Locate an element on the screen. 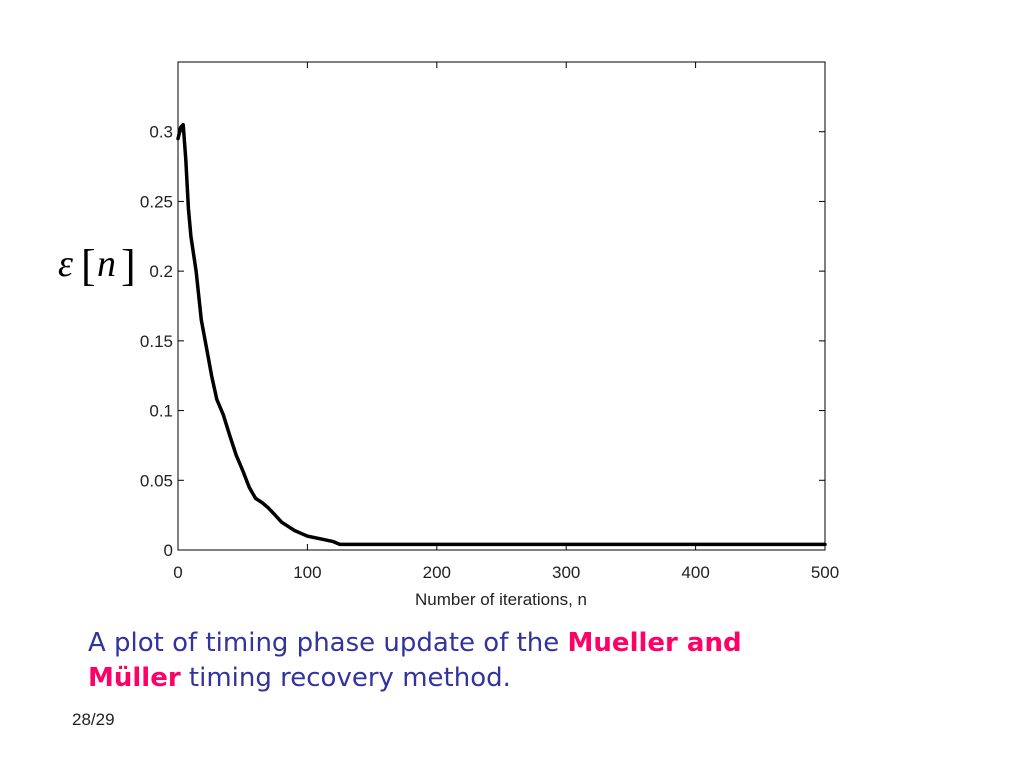 The image size is (1024, 768). x-axis-label: Number of iterations, n is located at coordinates (501, 599).